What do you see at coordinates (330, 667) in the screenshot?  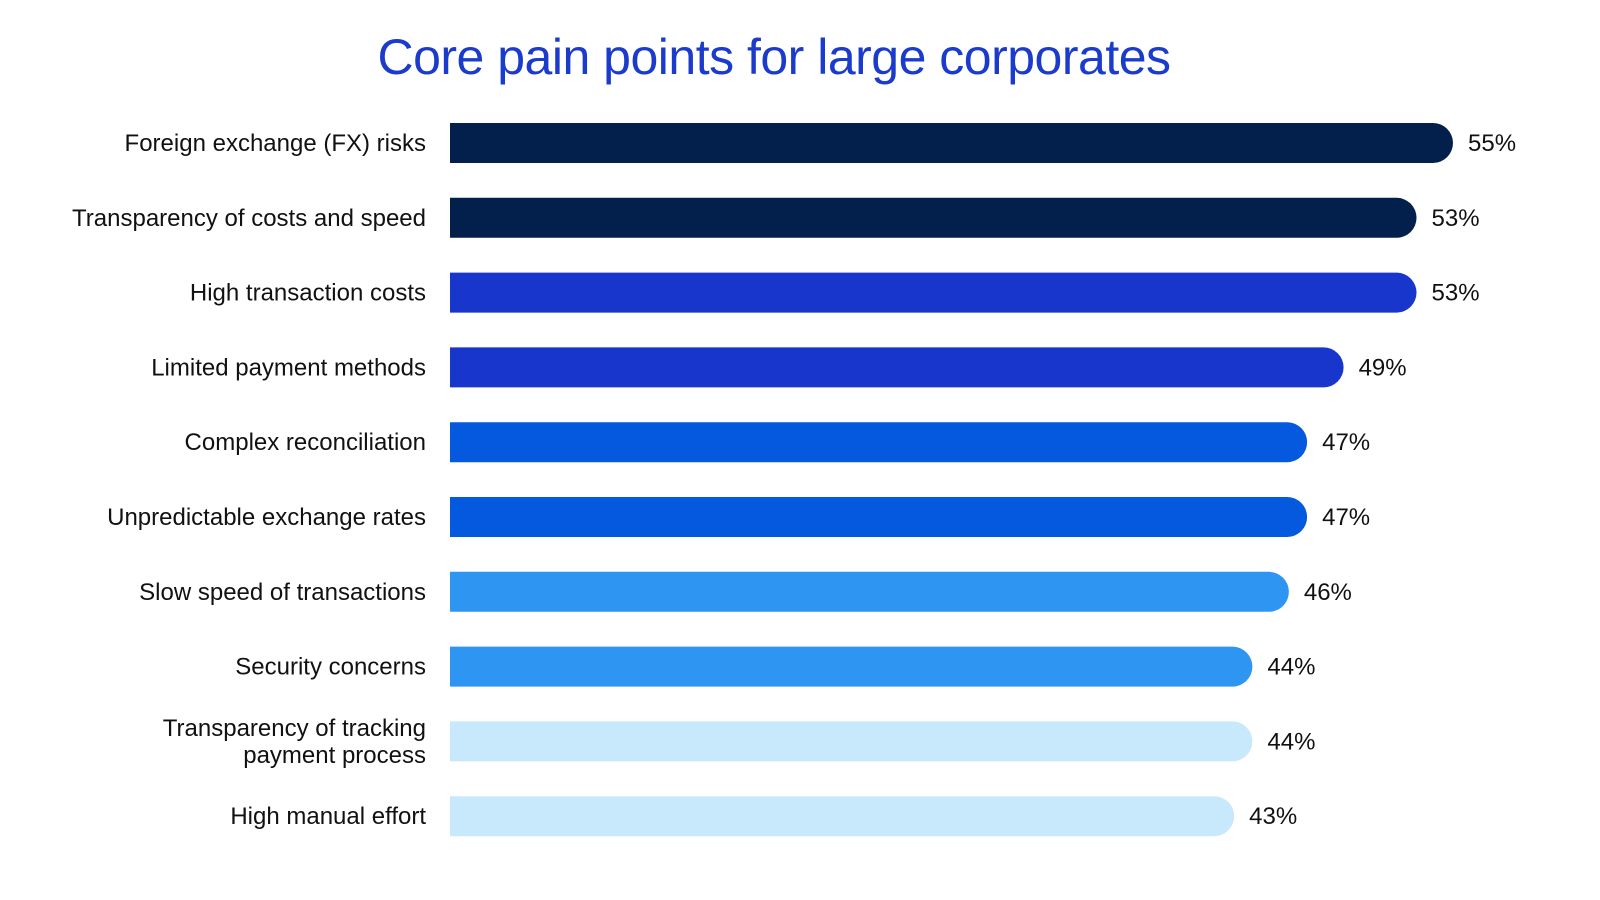 I see `category-label: Security concerns` at bounding box center [330, 667].